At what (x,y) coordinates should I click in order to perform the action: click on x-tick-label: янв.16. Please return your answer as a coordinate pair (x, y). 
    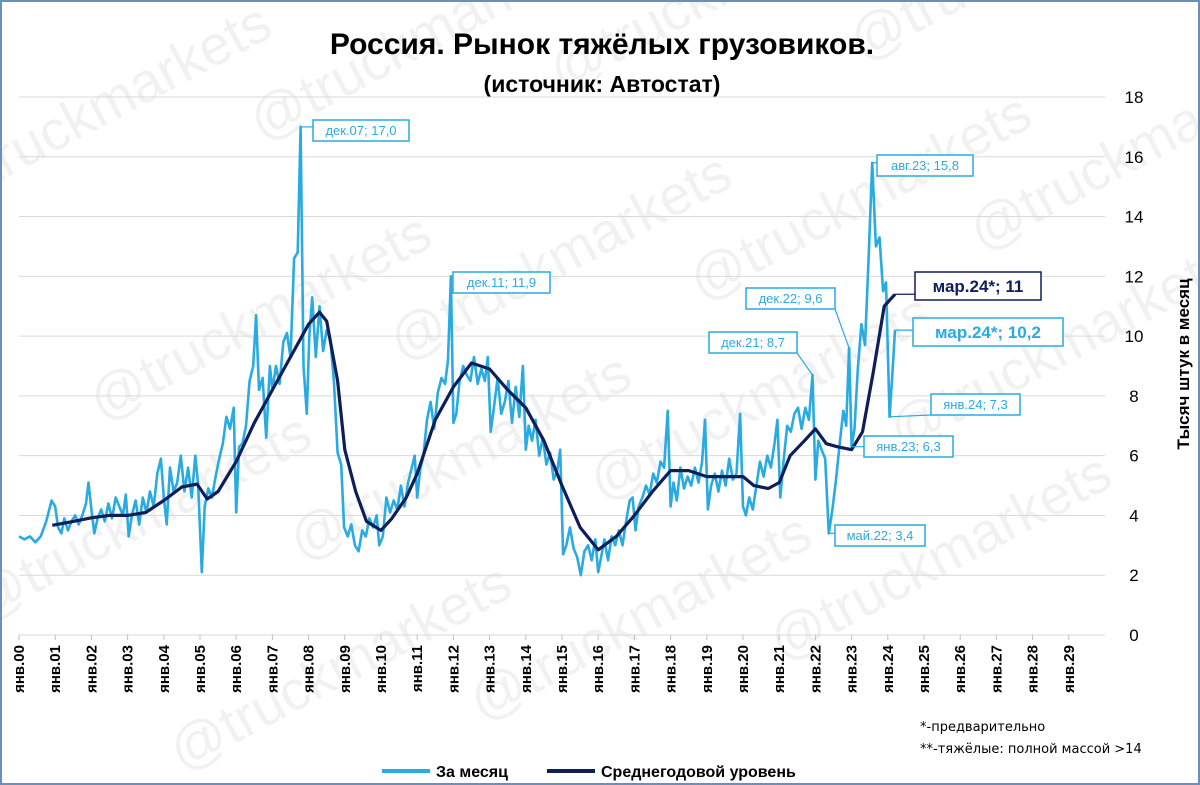
    Looking at the image, I should click on (598, 669).